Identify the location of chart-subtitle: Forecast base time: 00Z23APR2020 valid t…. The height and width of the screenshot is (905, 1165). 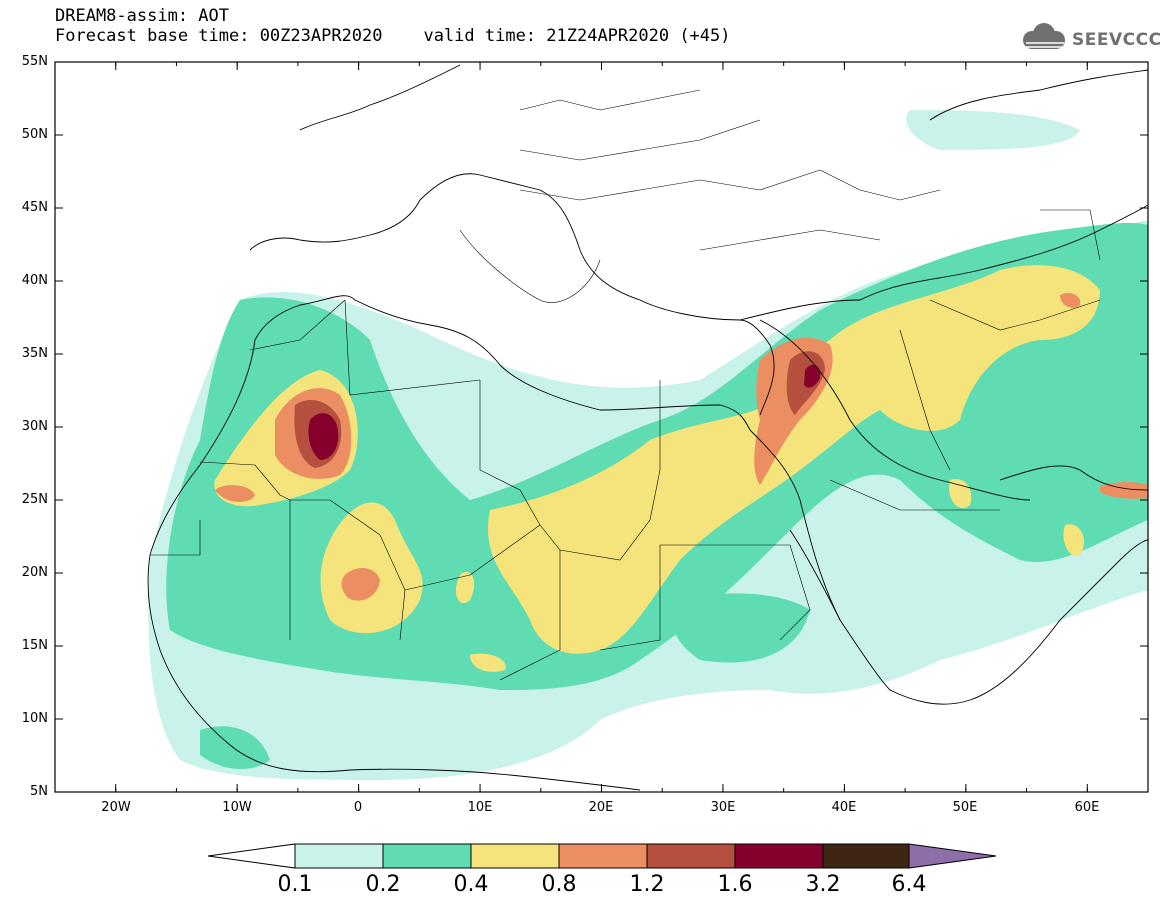
(393, 36).